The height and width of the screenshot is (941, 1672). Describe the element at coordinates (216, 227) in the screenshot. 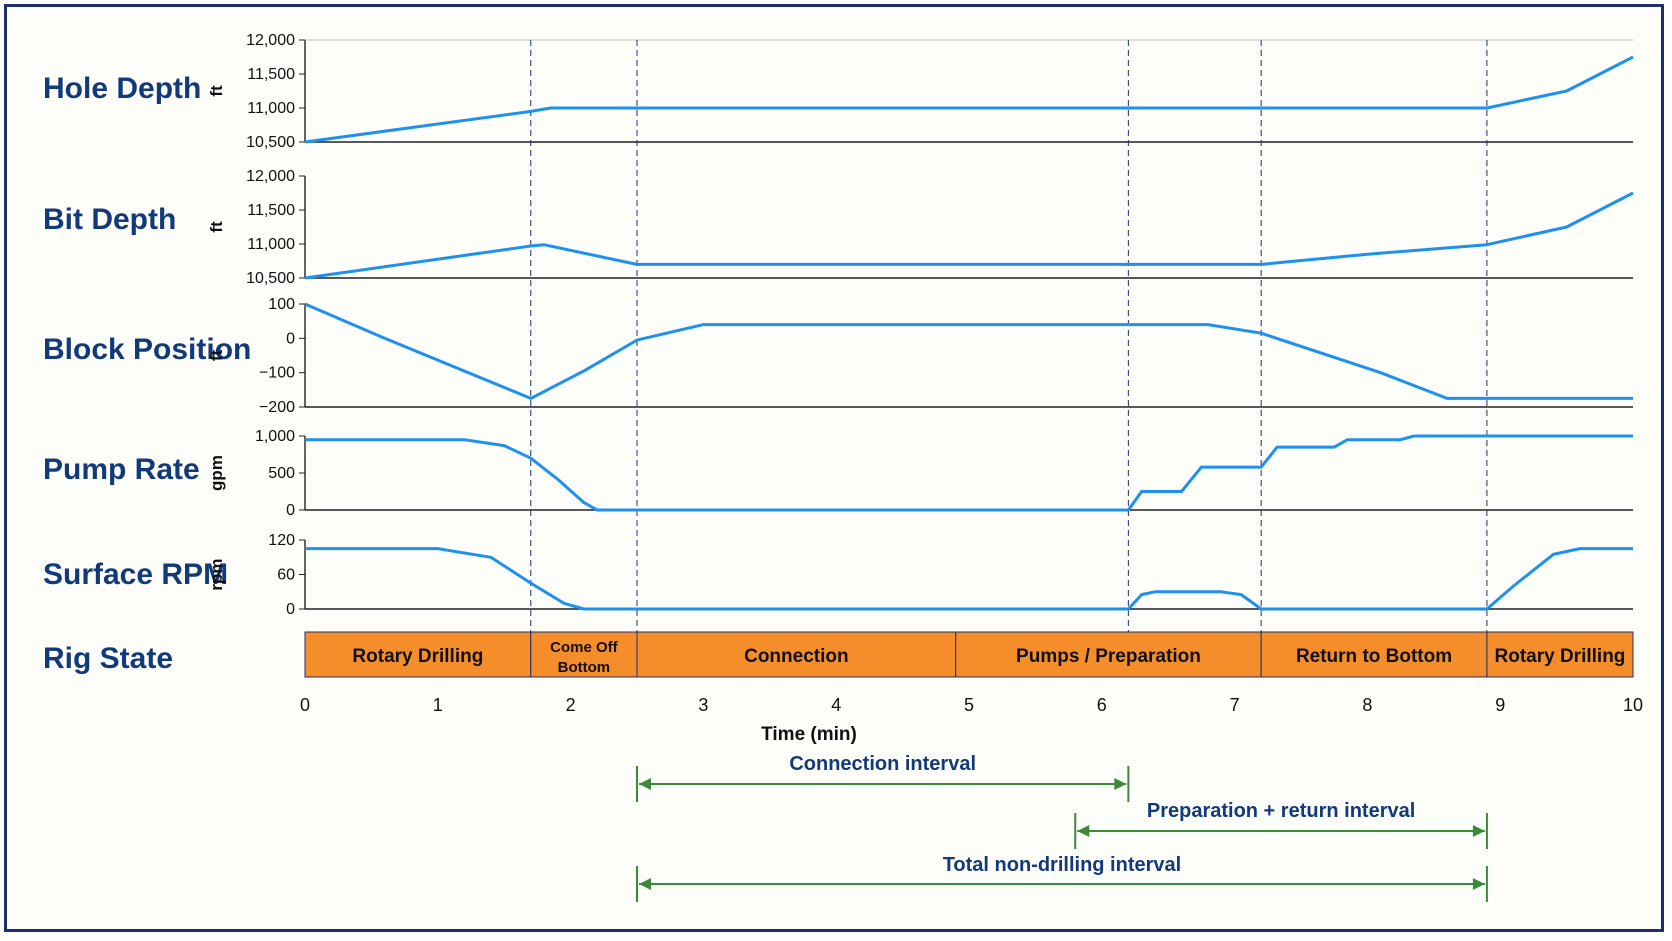

I see `bit-depth-unit: ft` at that location.